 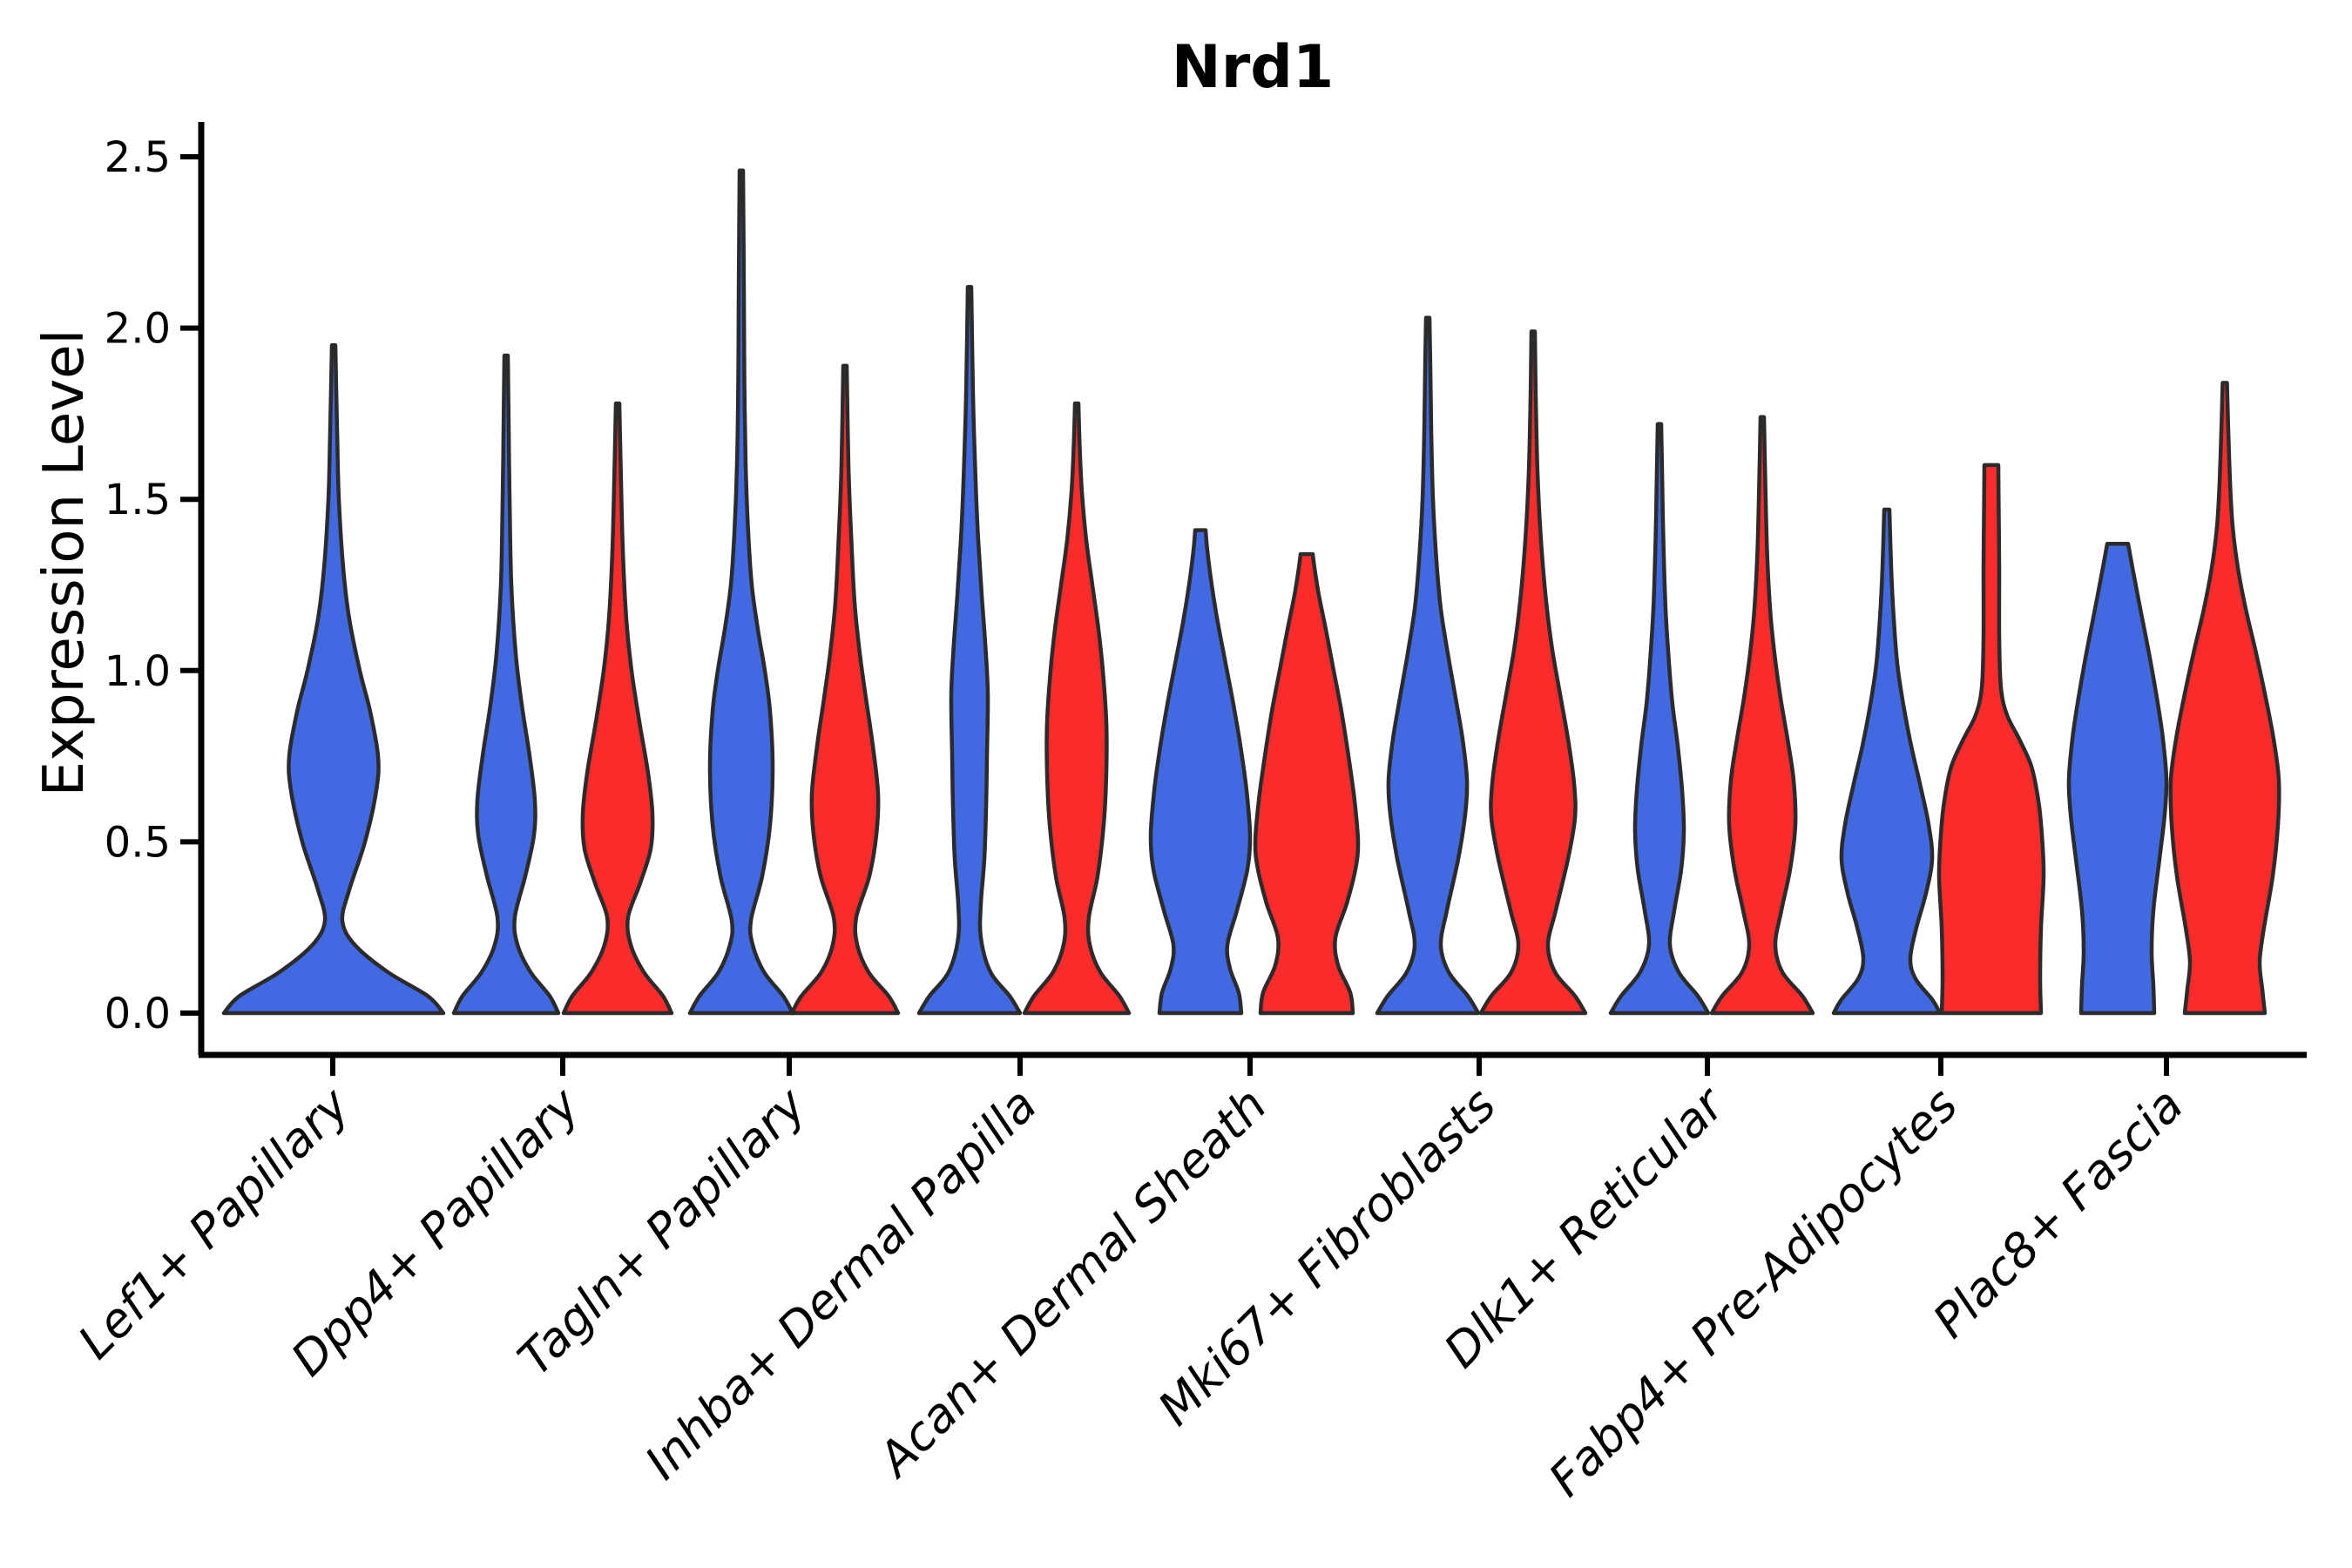 I want to click on x-tick-label-inhba-dermal-papilla: Inhba+ Dermal Papilla, so click(x=840, y=1284).